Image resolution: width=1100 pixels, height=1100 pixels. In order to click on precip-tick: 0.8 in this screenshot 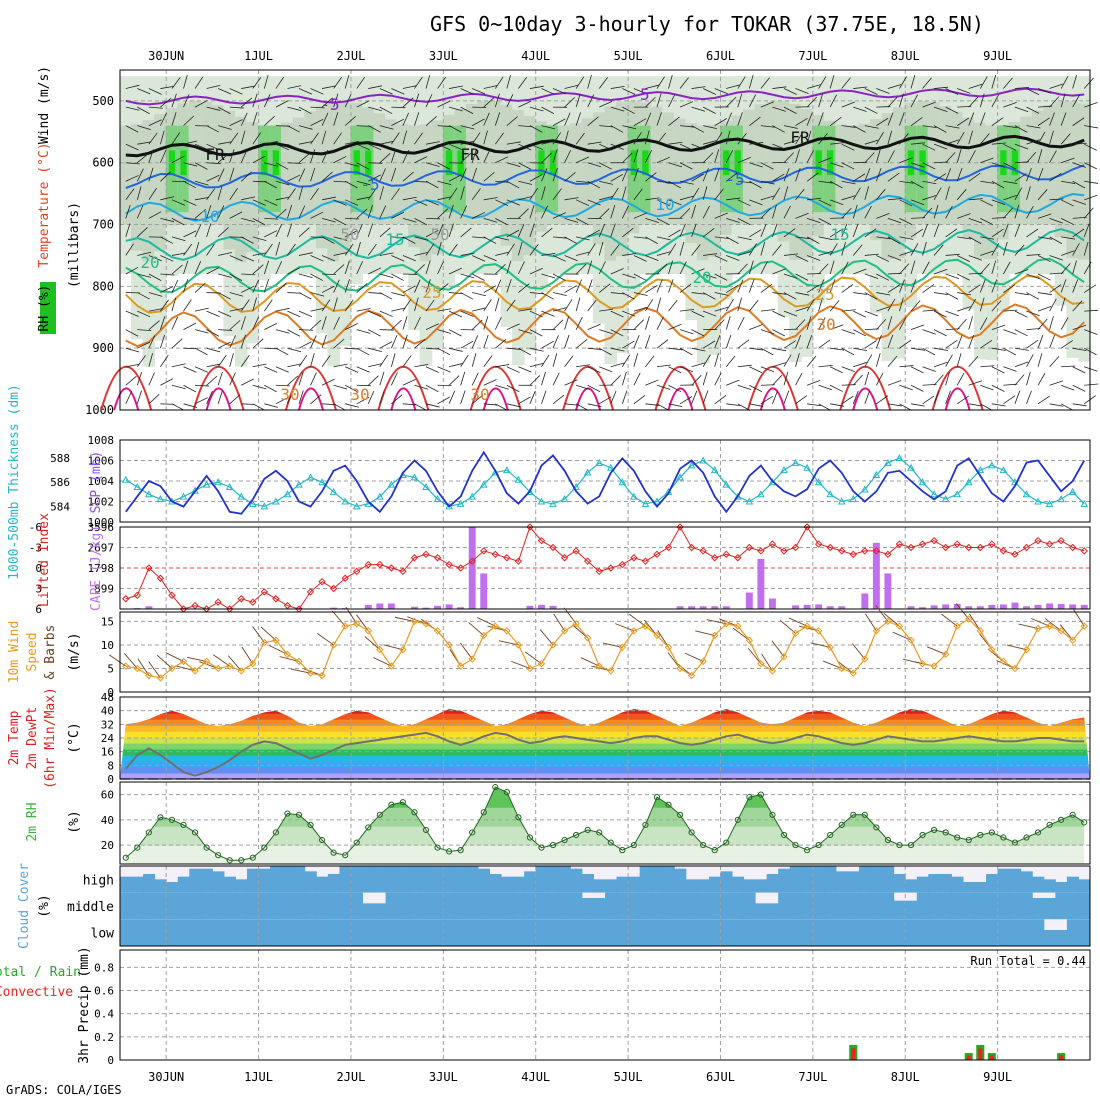, I will do `click(104, 967)`.